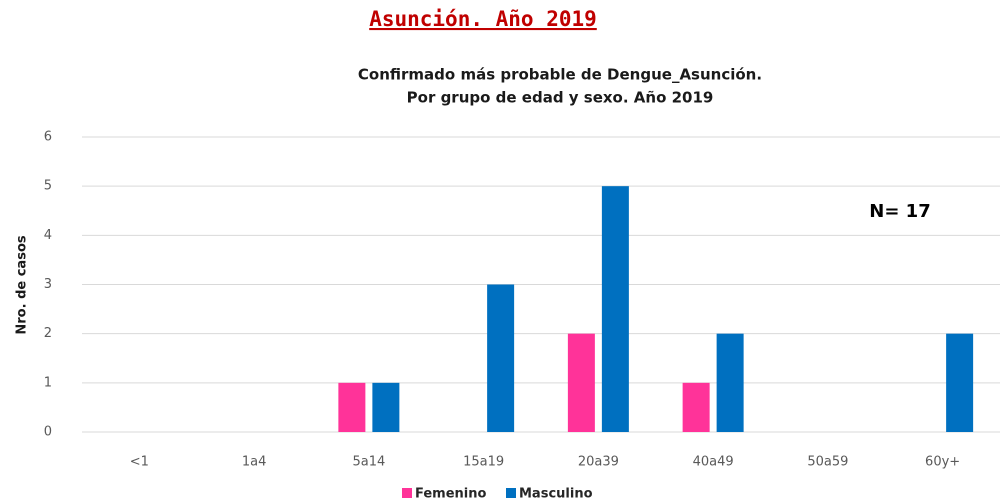 The image size is (1003, 504). I want to click on y-tick-label: 1, so click(48, 382).